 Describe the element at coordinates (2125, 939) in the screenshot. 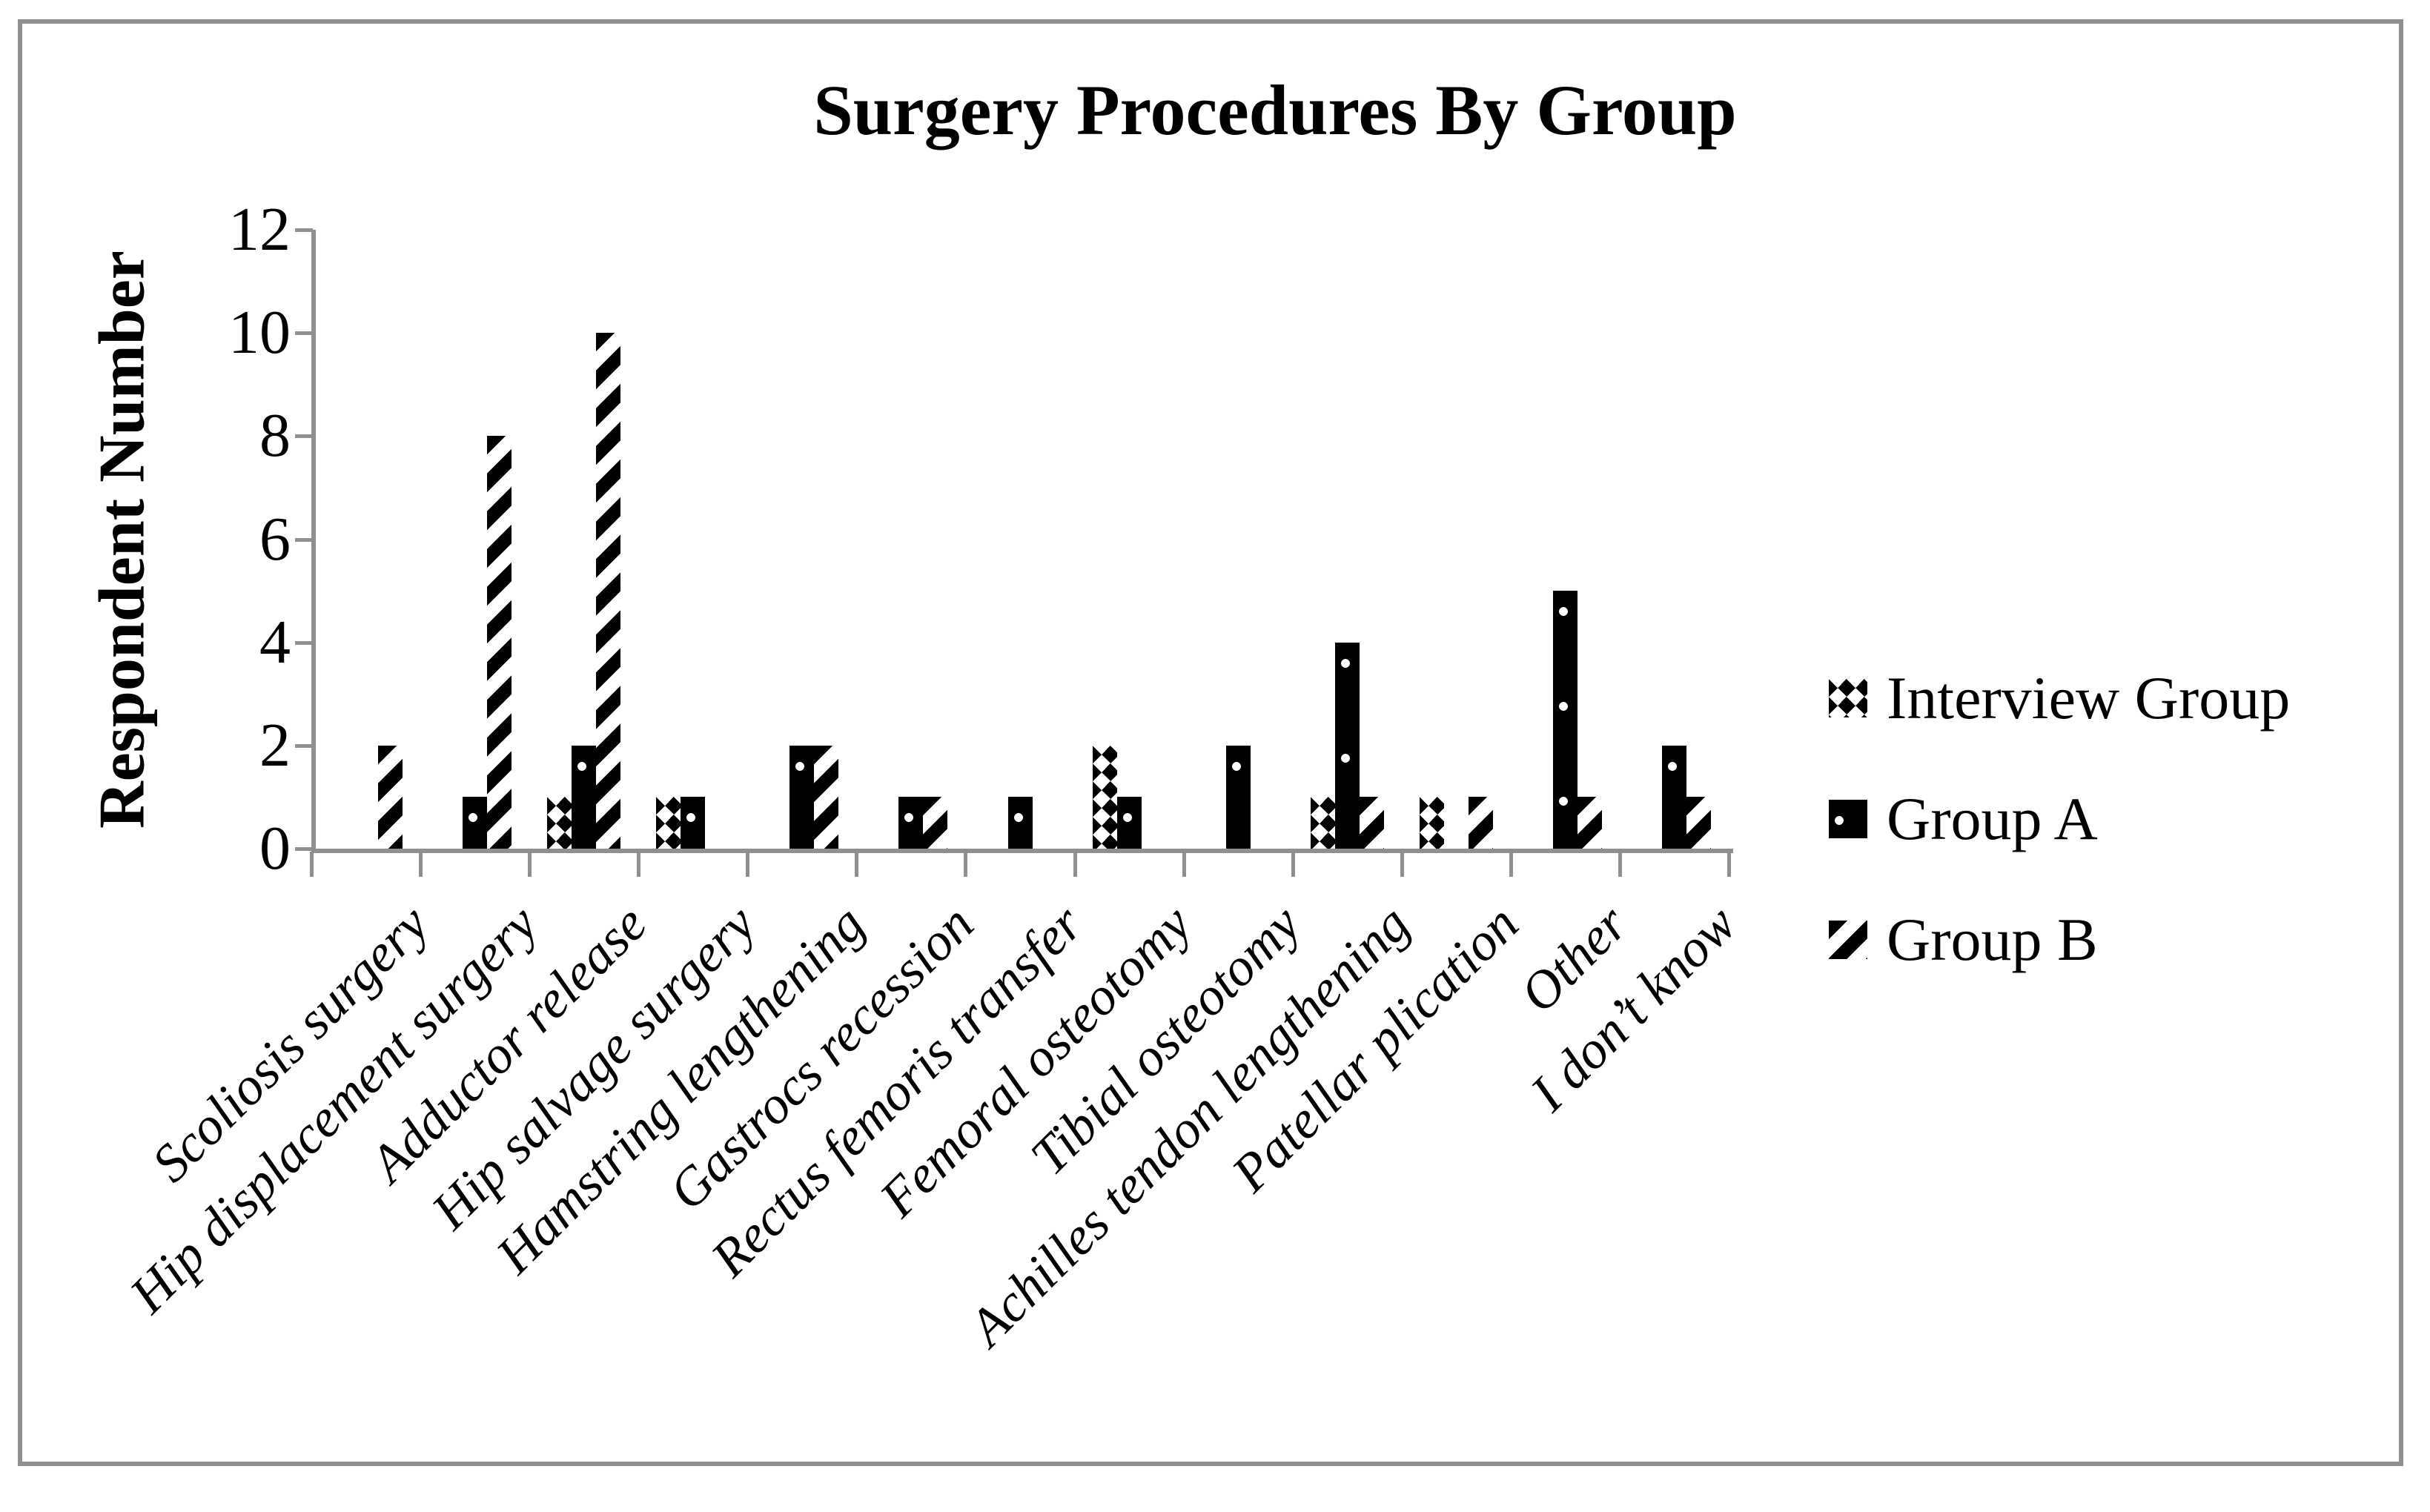

I see `legend-item: Group B` at that location.